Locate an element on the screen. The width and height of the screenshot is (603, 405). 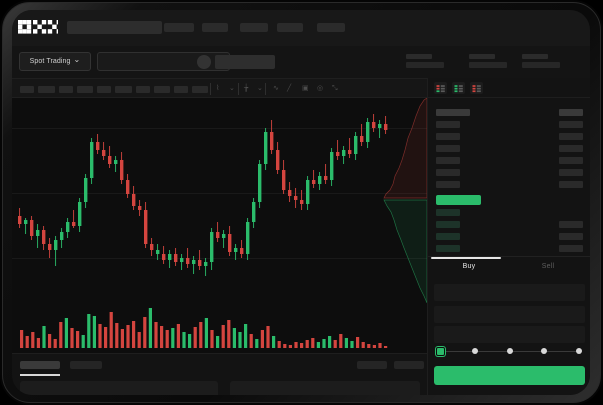
market-type-label: Spot Trading is located at coordinates (50, 61).